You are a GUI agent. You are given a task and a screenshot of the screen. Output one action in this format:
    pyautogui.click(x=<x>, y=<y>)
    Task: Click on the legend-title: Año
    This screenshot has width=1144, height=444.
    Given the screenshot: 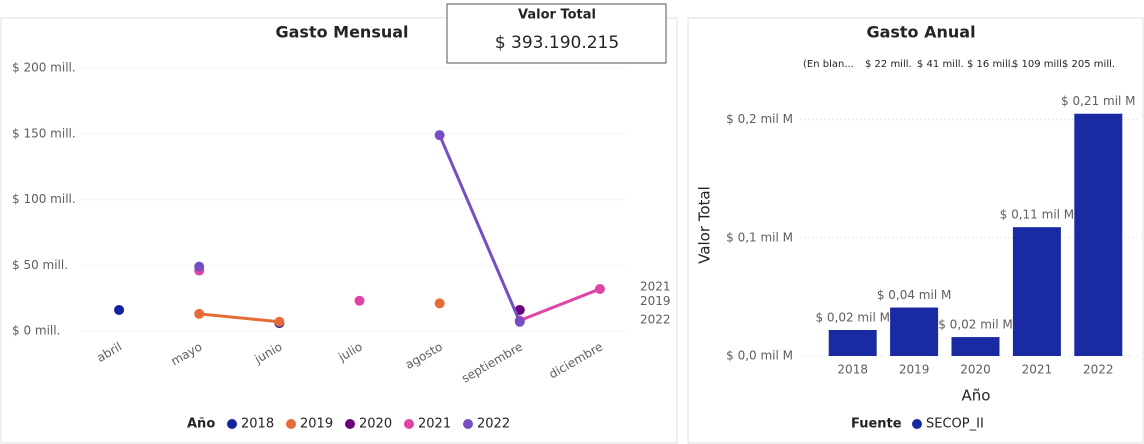 What is the action you would take?
    pyautogui.click(x=201, y=424)
    